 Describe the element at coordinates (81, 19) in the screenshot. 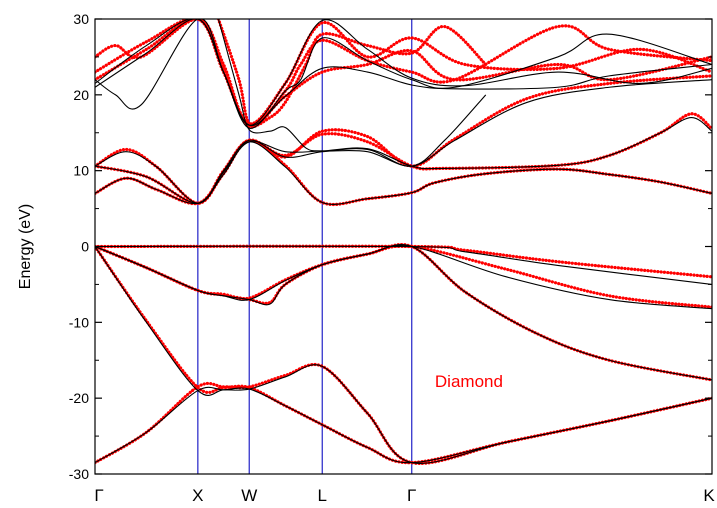

I see `y-tick-label: 30` at that location.